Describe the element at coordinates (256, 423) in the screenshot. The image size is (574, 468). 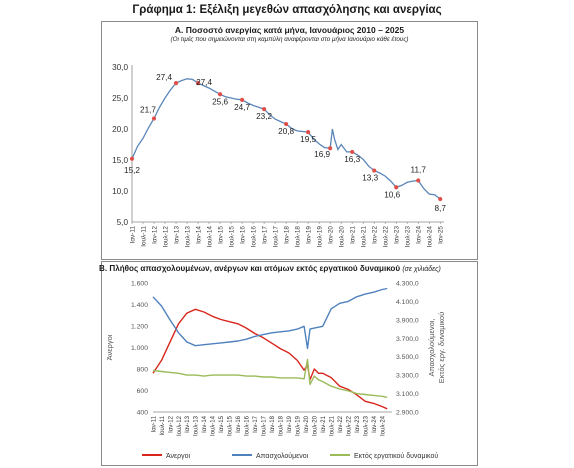
I see `chart-b-x-tick-label: Ιαν-17` at that location.